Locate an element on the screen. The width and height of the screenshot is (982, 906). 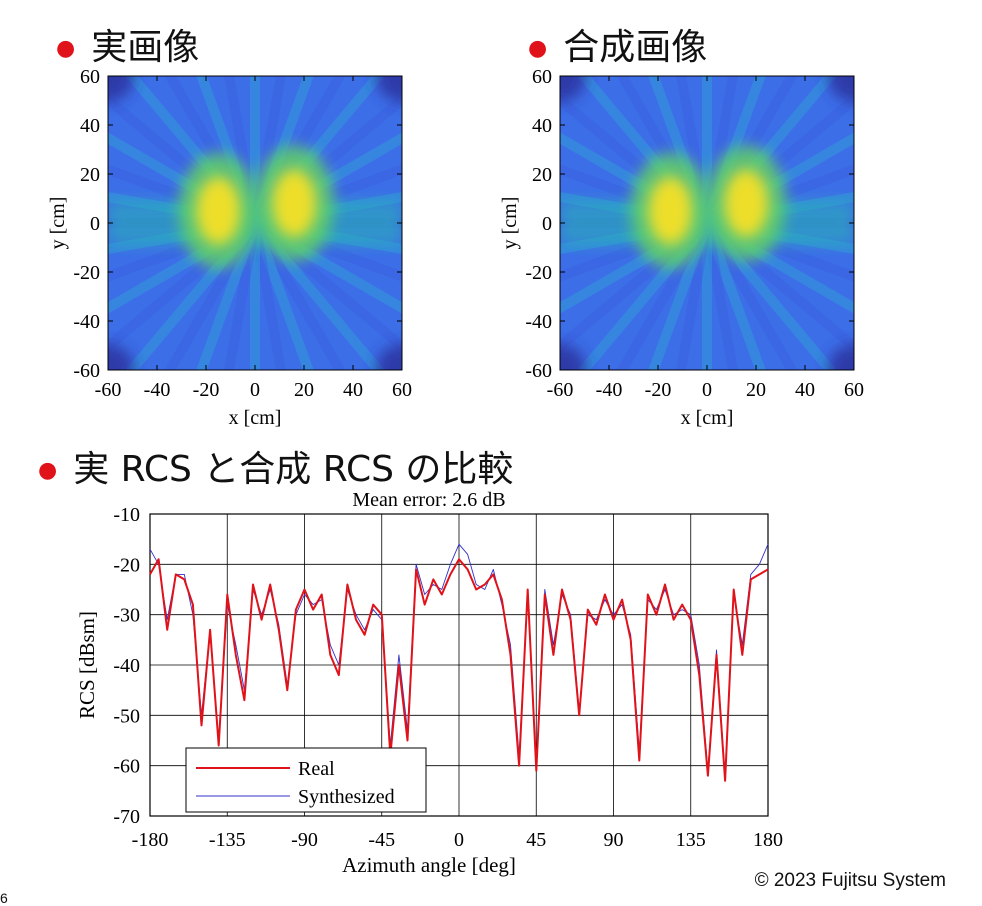
x-tick-label: -45 is located at coordinates (381, 840).